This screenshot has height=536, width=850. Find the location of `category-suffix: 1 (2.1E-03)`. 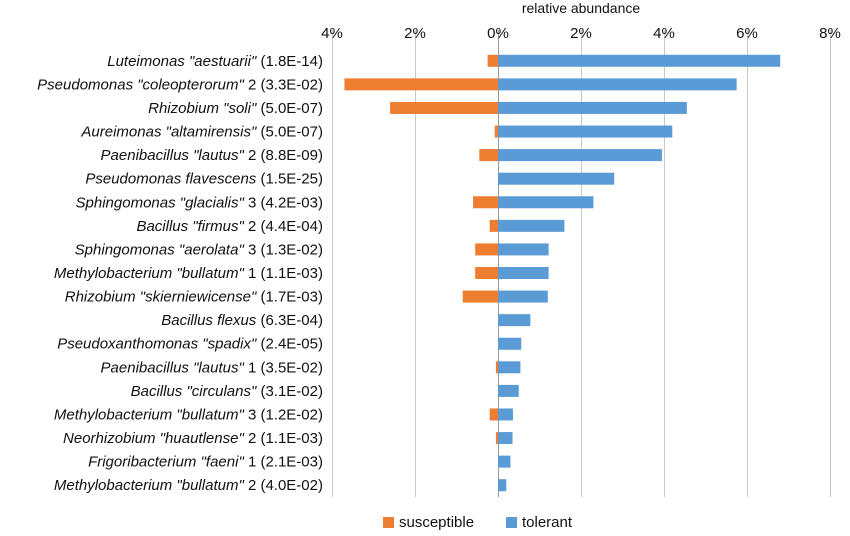

category-suffix: 1 (2.1E-03) is located at coordinates (283, 462).